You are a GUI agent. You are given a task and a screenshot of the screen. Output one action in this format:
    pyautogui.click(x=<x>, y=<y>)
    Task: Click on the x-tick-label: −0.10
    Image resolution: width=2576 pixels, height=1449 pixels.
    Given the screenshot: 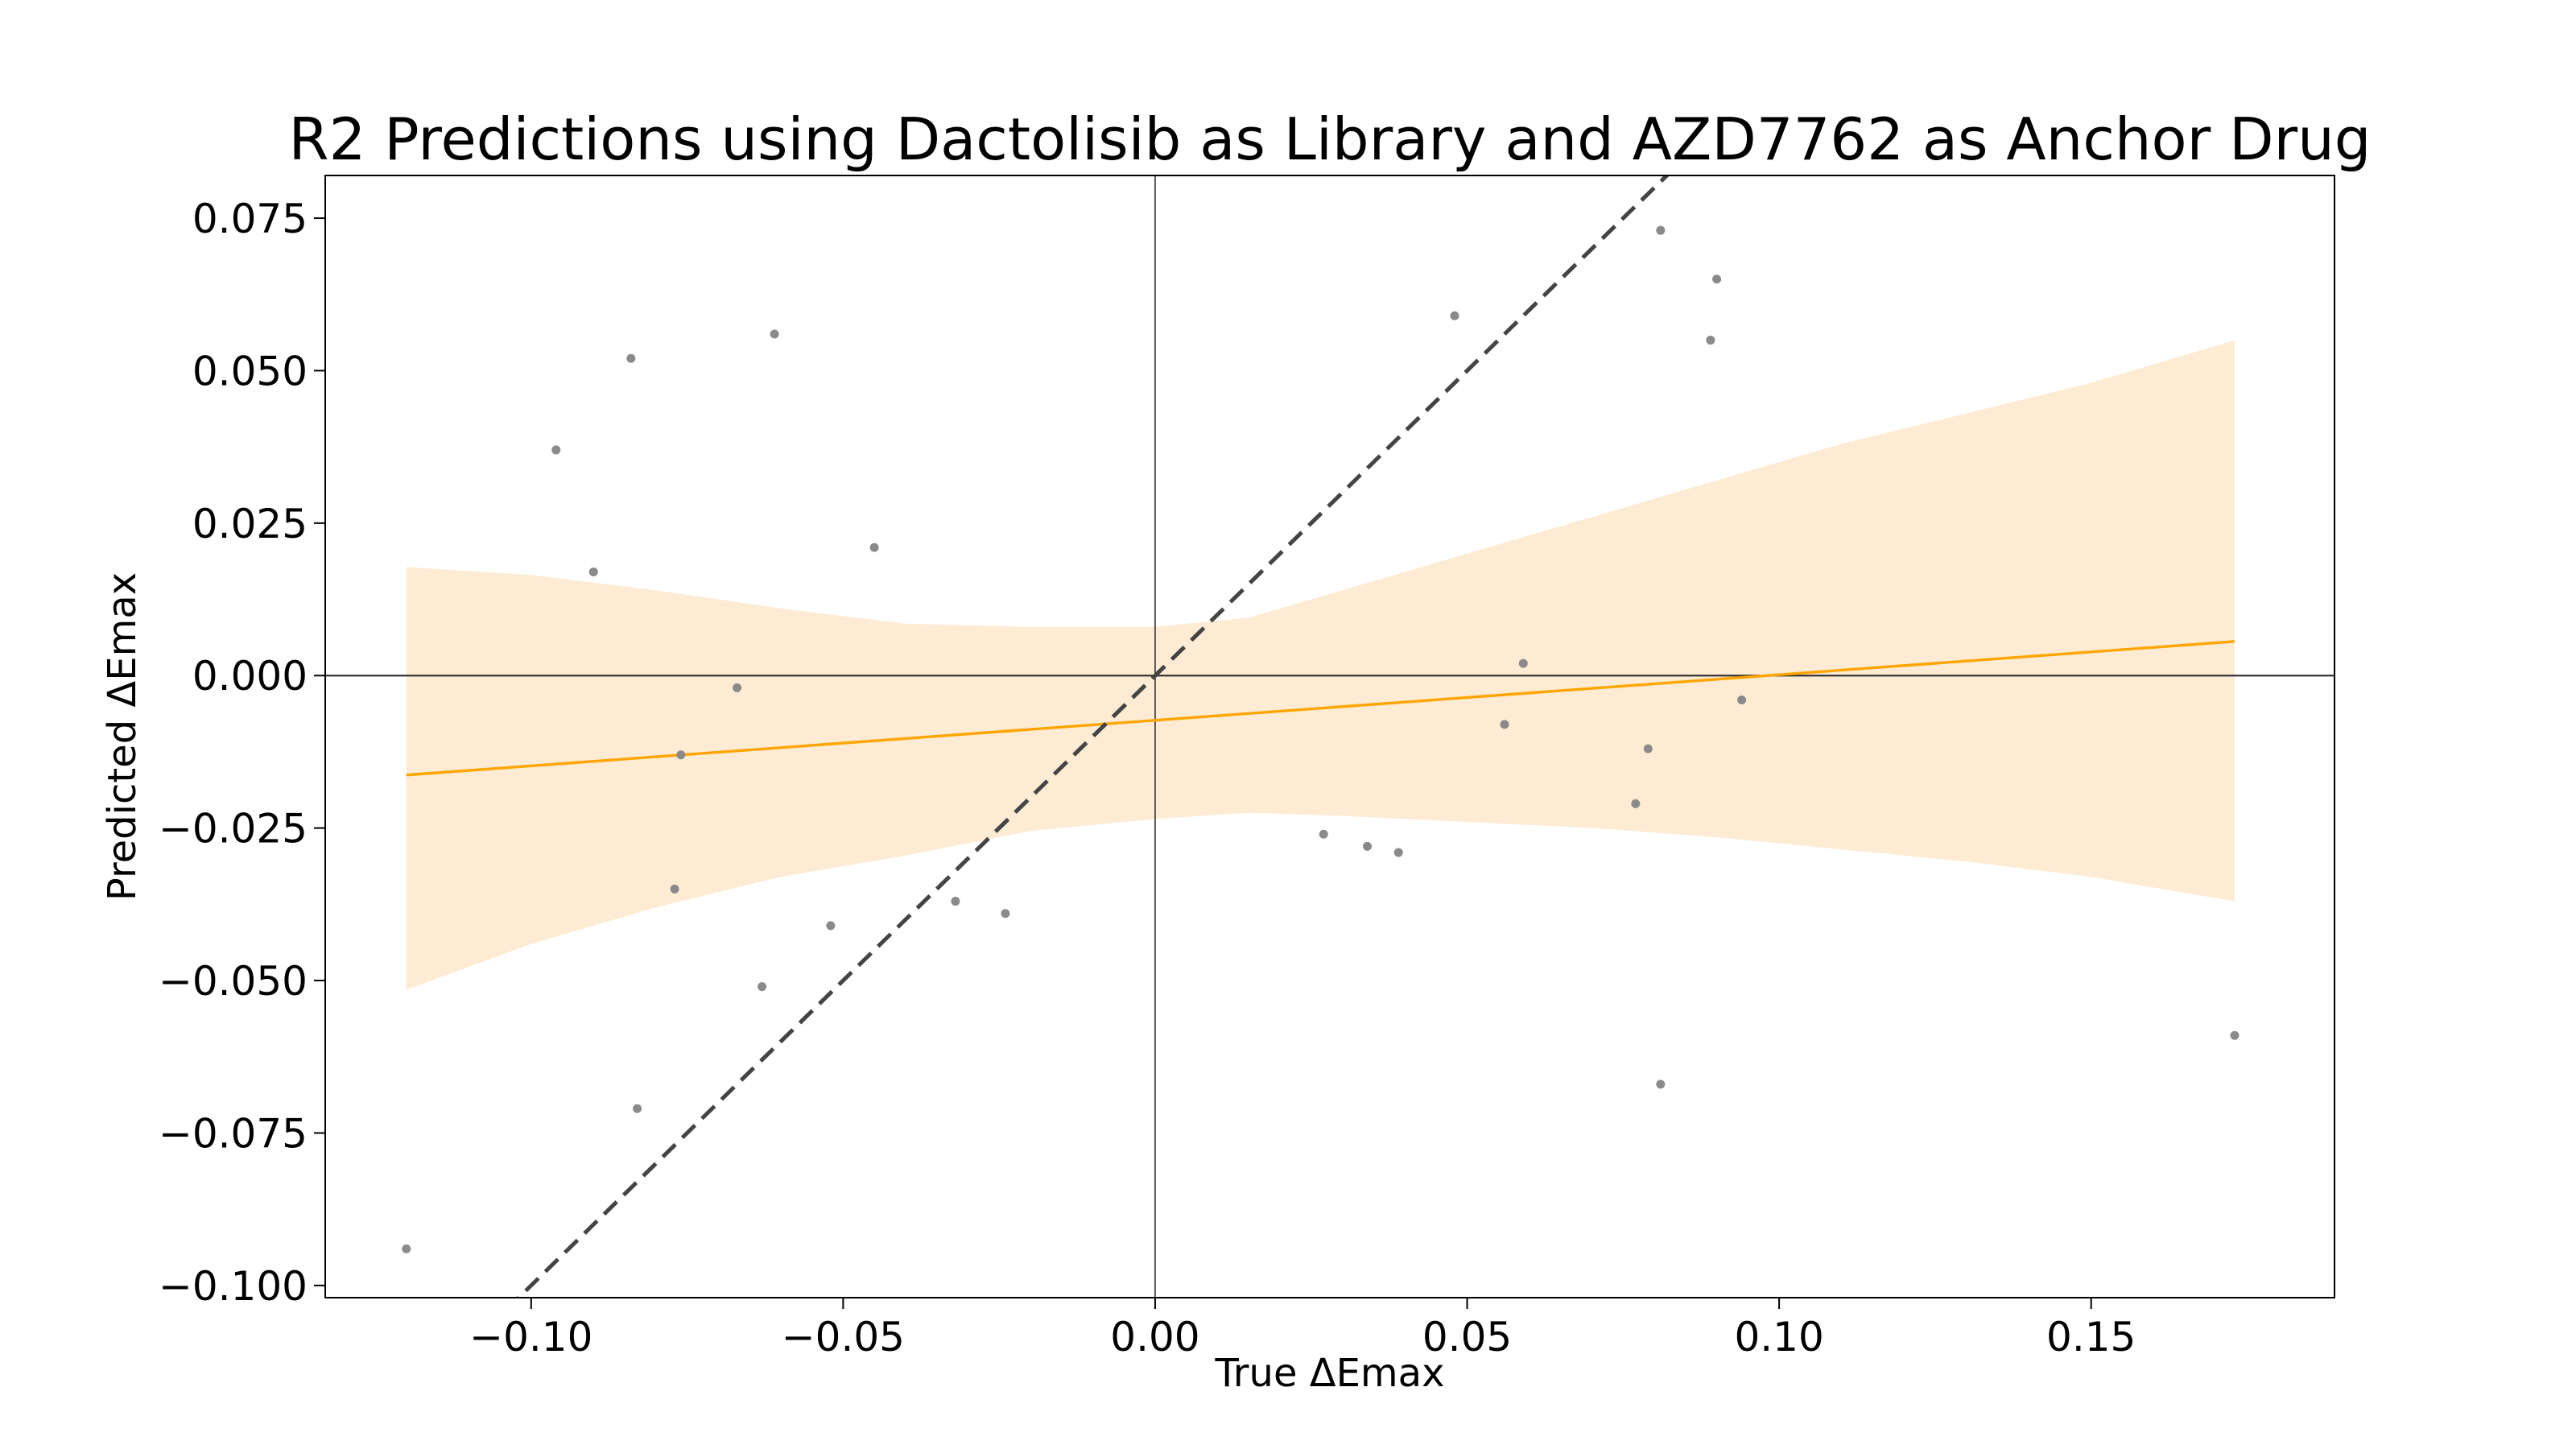 What is the action you would take?
    pyautogui.click(x=530, y=1337)
    